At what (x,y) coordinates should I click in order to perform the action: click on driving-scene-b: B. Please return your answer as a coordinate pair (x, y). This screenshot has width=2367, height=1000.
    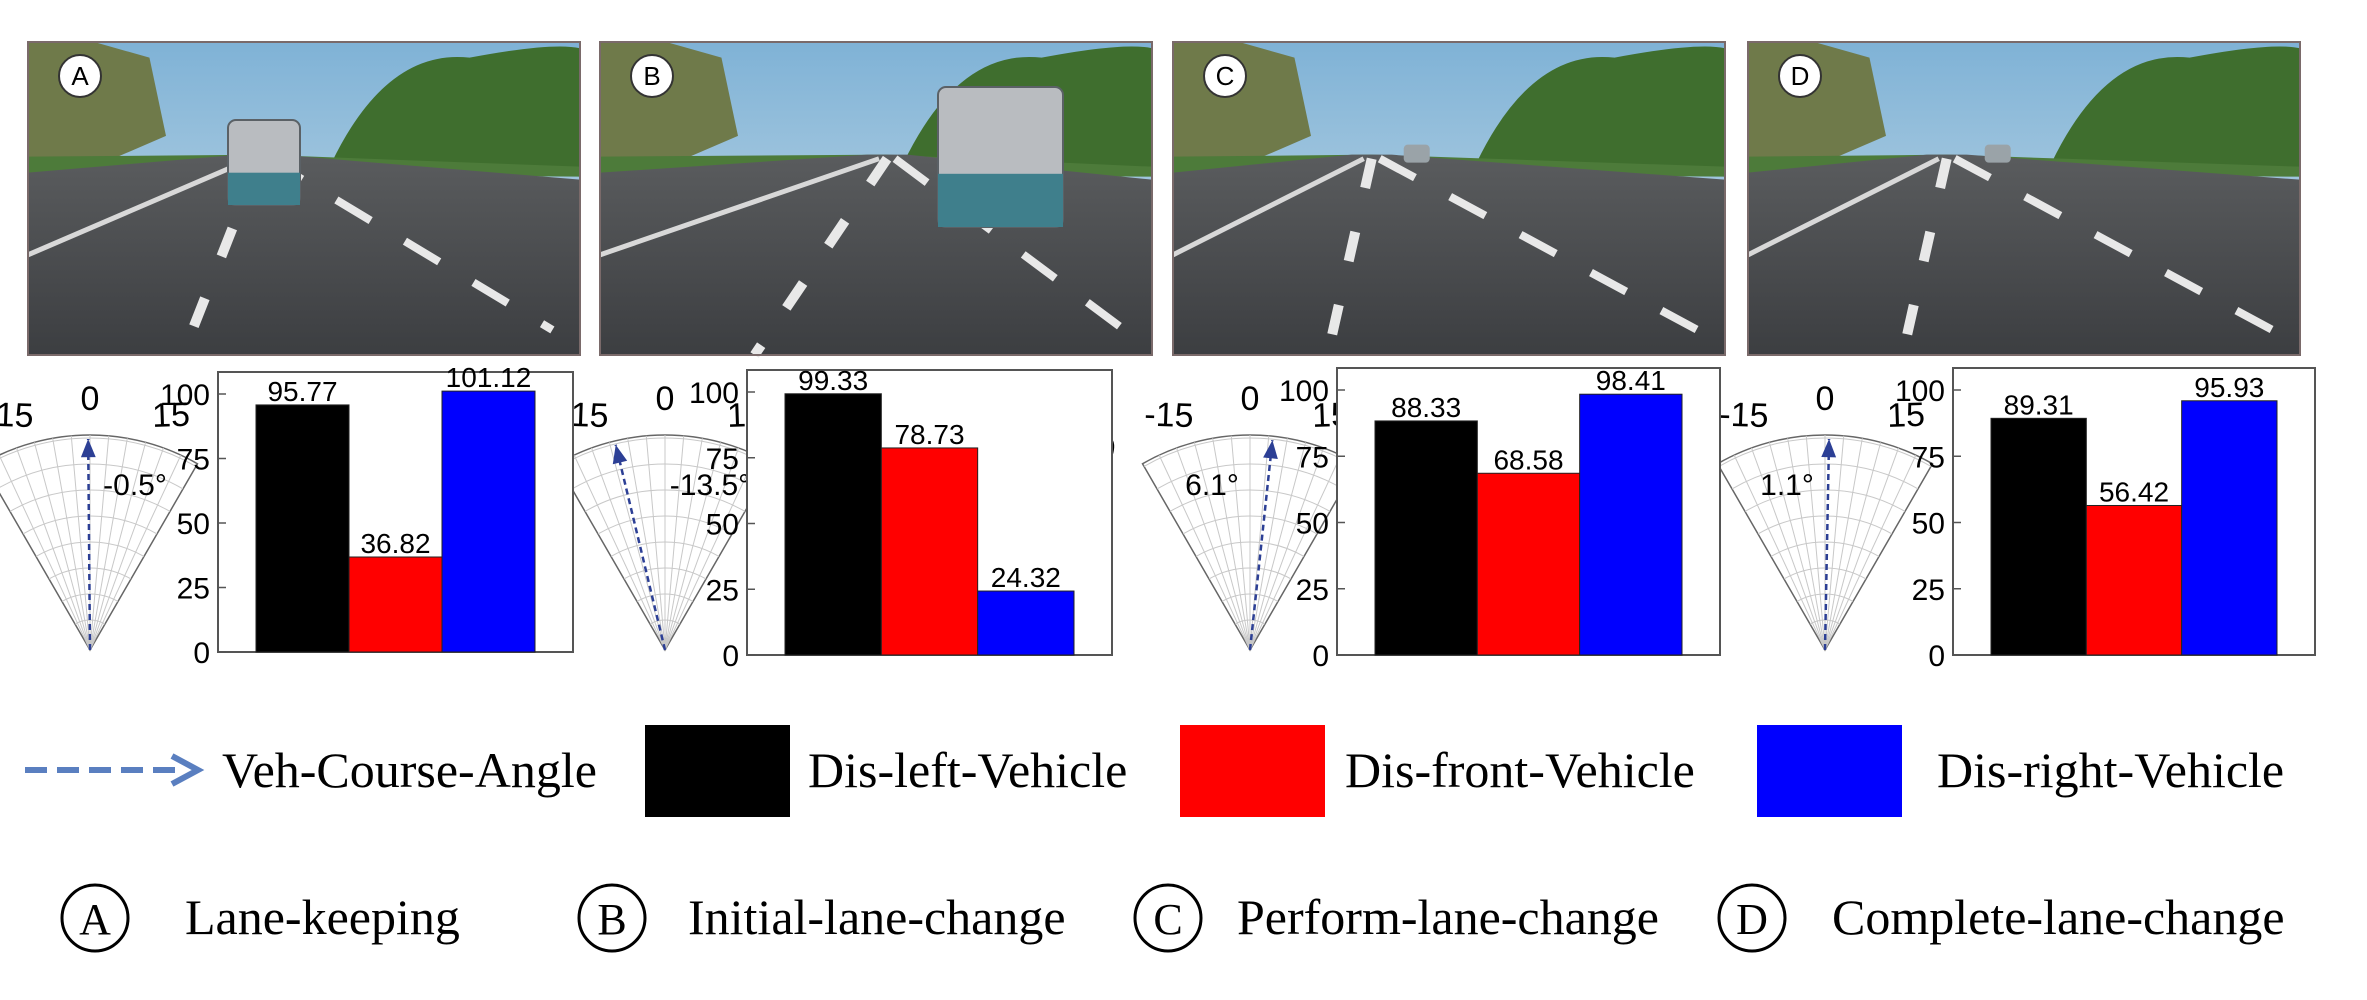
    Looking at the image, I should click on (876, 199).